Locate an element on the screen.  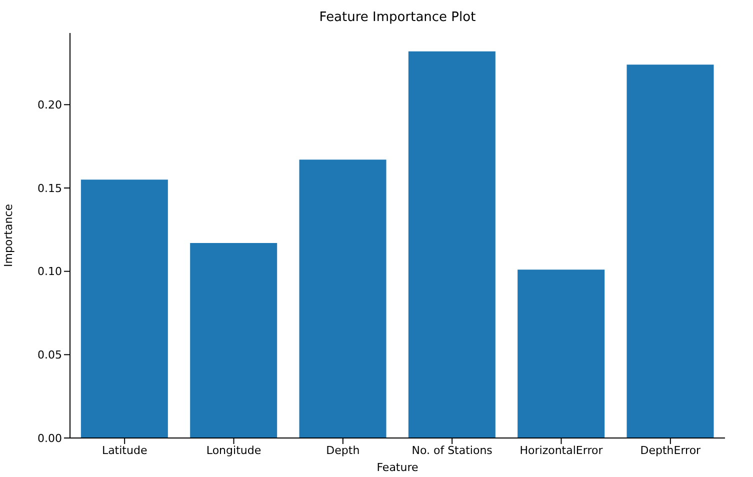
y-tick-label: 0.20 is located at coordinates (50, 105).